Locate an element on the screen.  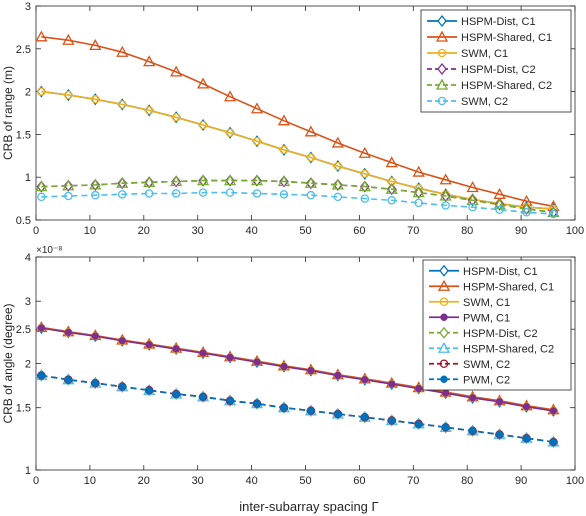
series-pwm-c2 is located at coordinates (297, 408).